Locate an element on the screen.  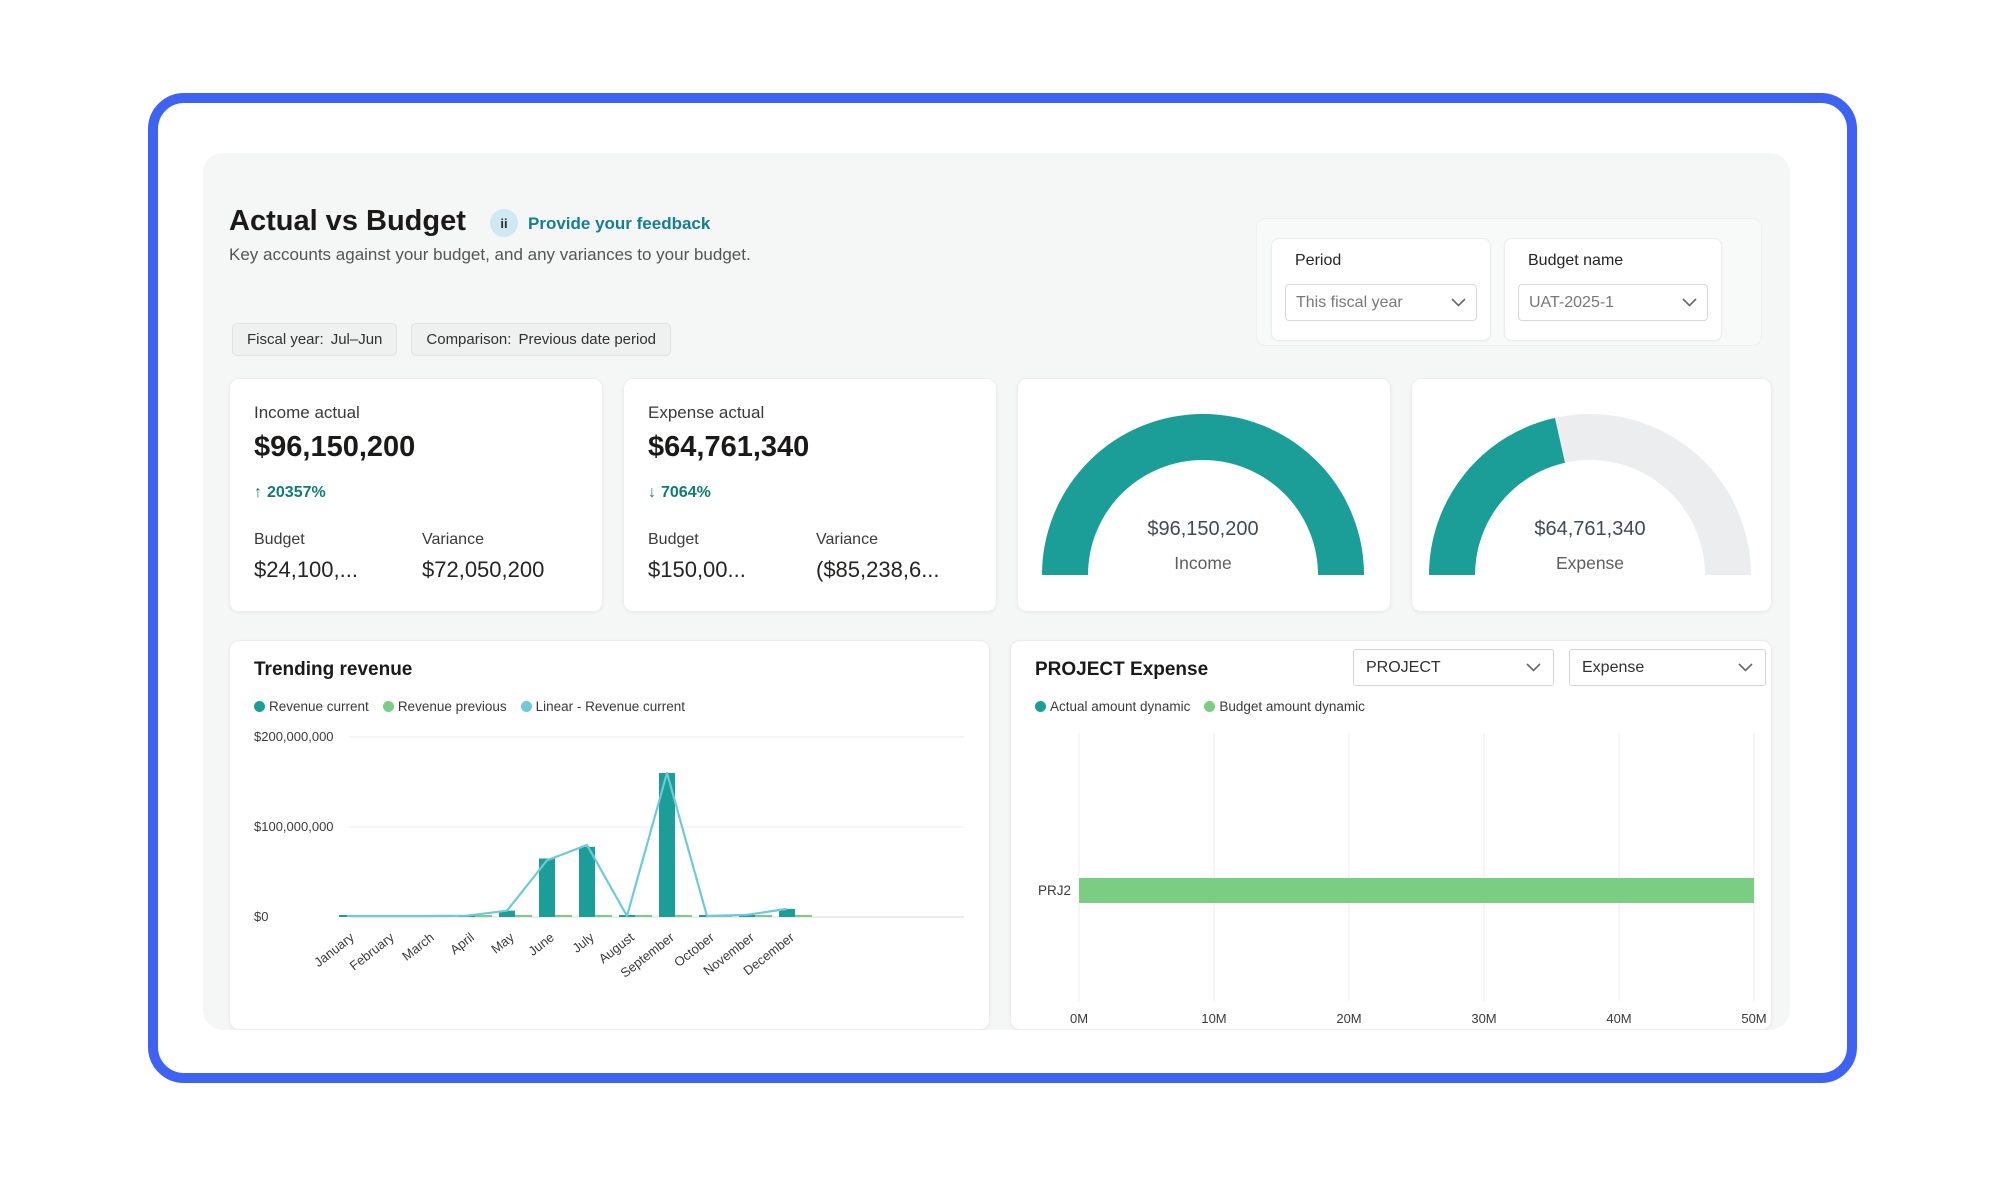
budget-name-filter-card: Budget name UAT-2025-1 is located at coordinates (1613, 289).